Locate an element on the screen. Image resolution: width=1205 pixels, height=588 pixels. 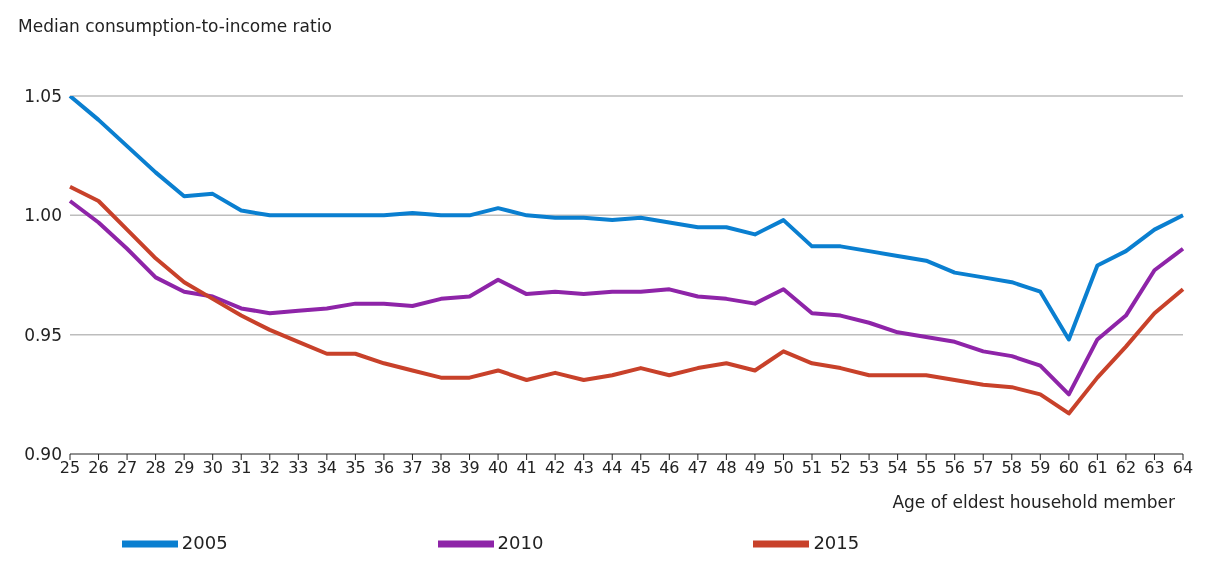
x-tick-label: 27 is located at coordinates (127, 468).